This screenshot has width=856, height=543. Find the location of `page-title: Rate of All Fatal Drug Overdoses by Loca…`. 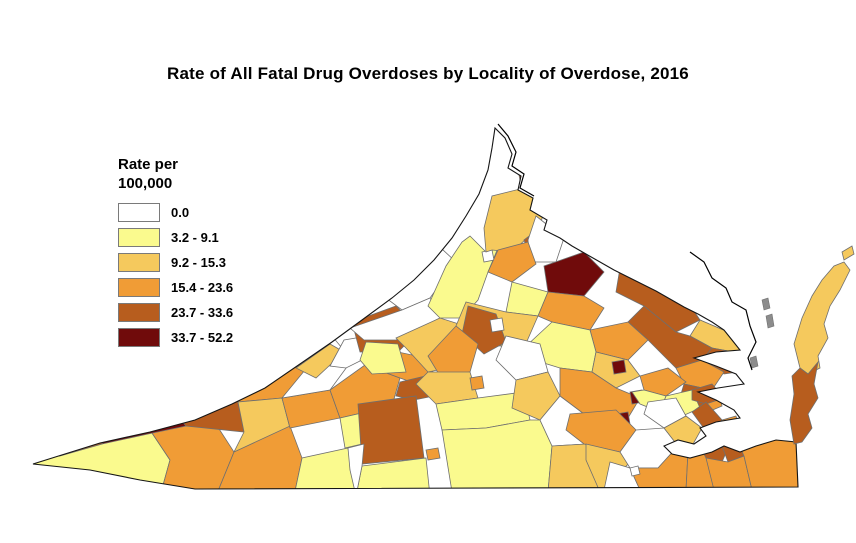

page-title: Rate of All Fatal Drug Overdoses by Loca… is located at coordinates (428, 73).